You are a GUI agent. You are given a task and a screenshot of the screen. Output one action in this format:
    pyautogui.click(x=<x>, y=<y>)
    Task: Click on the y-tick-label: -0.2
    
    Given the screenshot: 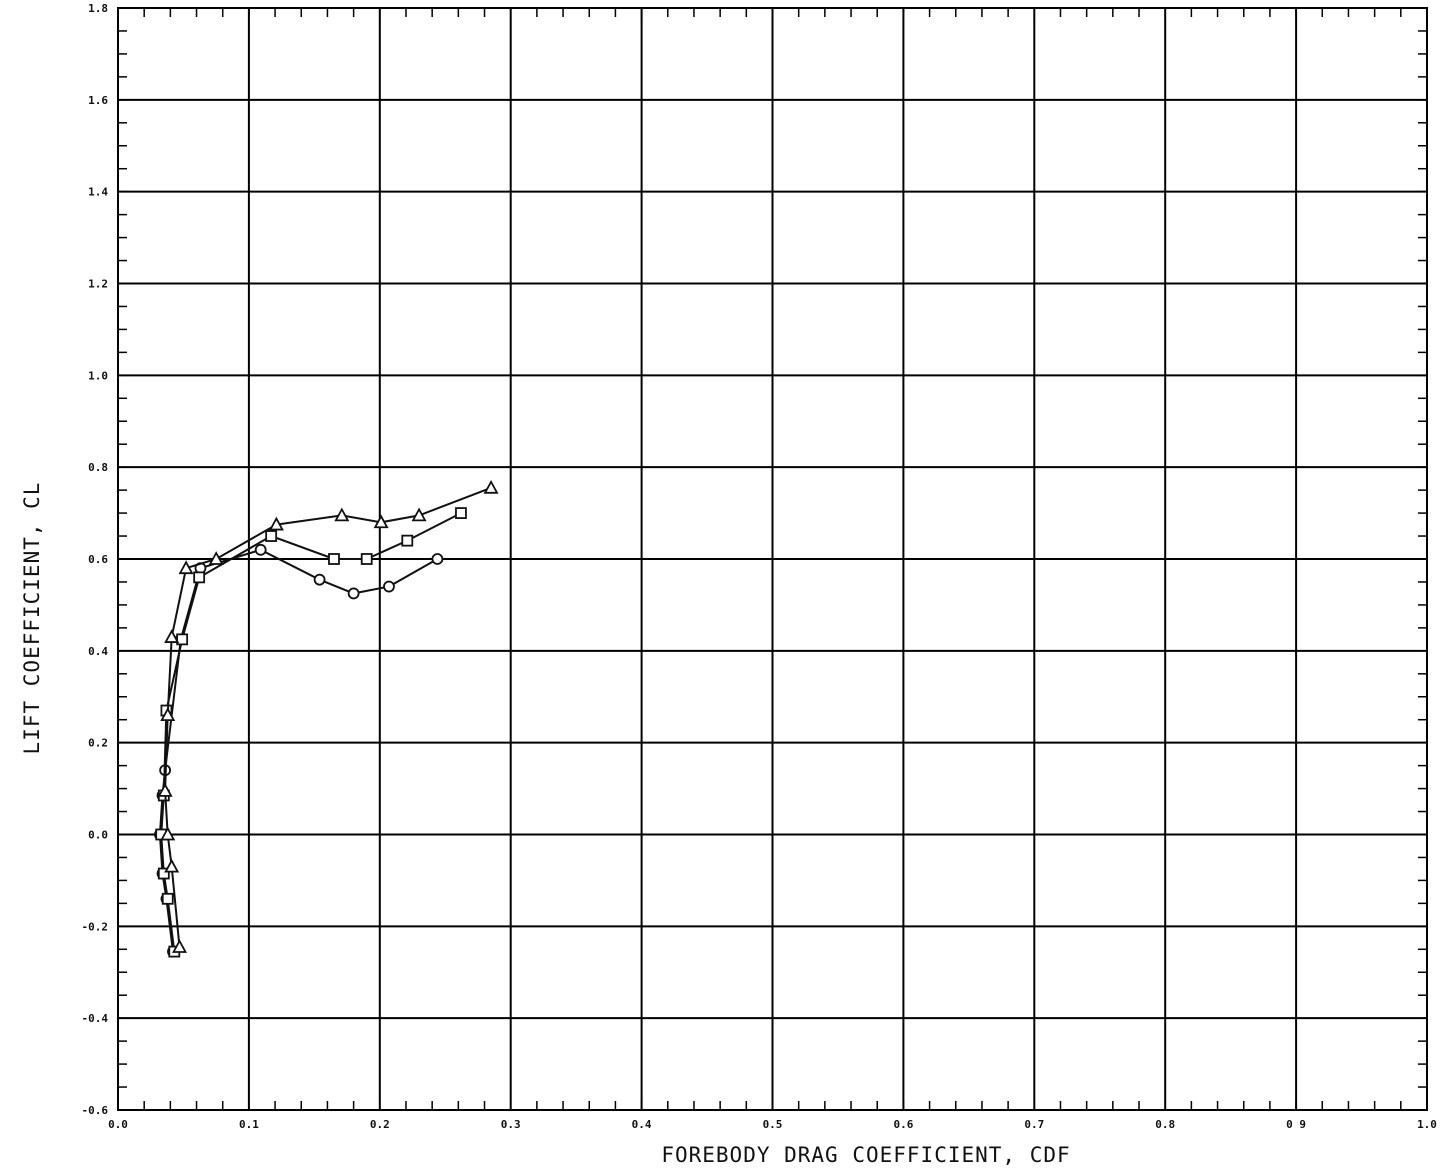 What is the action you would take?
    pyautogui.click(x=95, y=926)
    